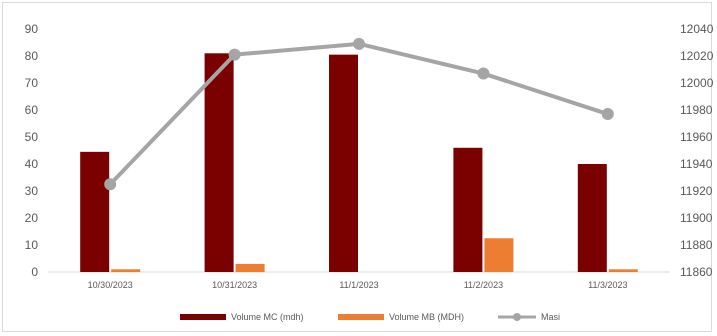  I want to click on y-left-tick-label: 60, so click(32, 110).